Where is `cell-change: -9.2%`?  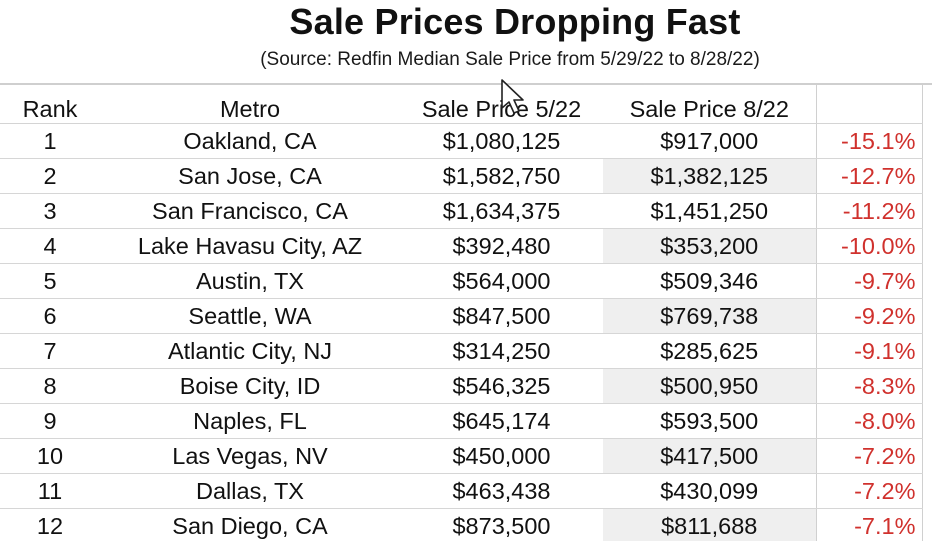 cell-change: -9.2% is located at coordinates (869, 316).